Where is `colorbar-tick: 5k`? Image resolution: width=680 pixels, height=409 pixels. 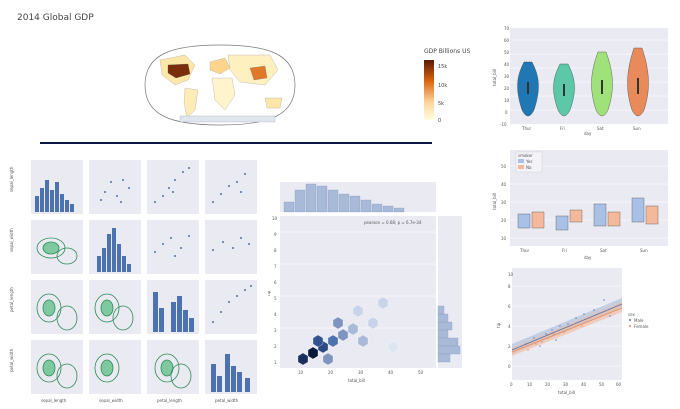
colorbar-tick: 5k is located at coordinates (441, 104).